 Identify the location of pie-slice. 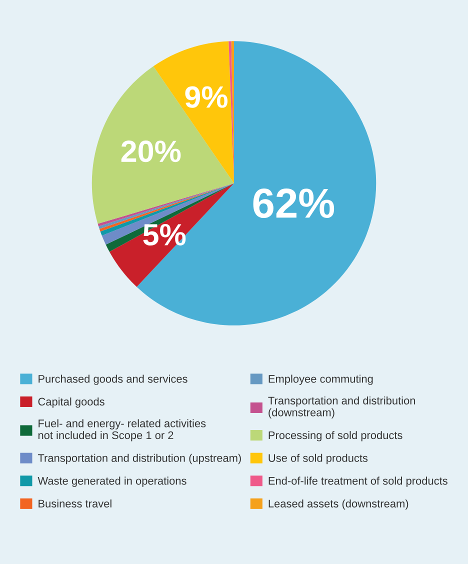
(163, 145).